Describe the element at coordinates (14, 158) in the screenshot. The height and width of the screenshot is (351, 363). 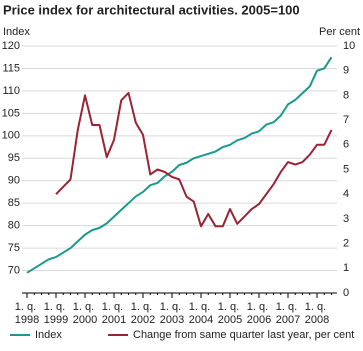
I see `y-tick-label: 95` at that location.